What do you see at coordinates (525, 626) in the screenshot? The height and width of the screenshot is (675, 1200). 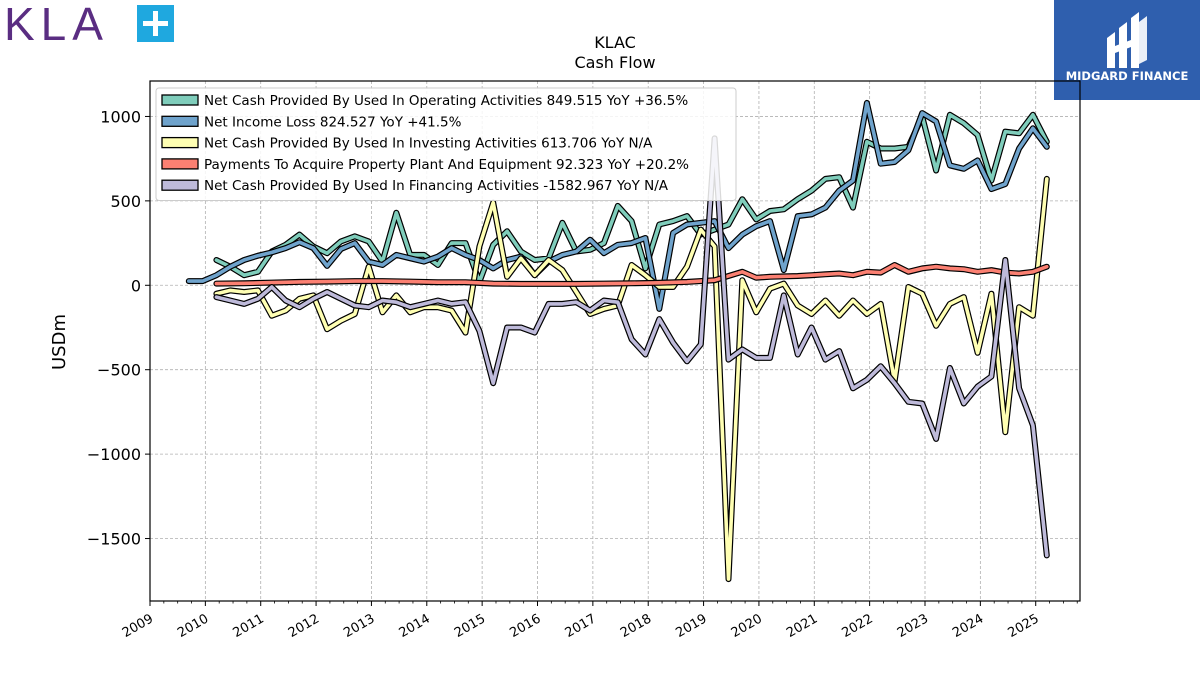 I see `x-tick-label: 2016` at bounding box center [525, 626].